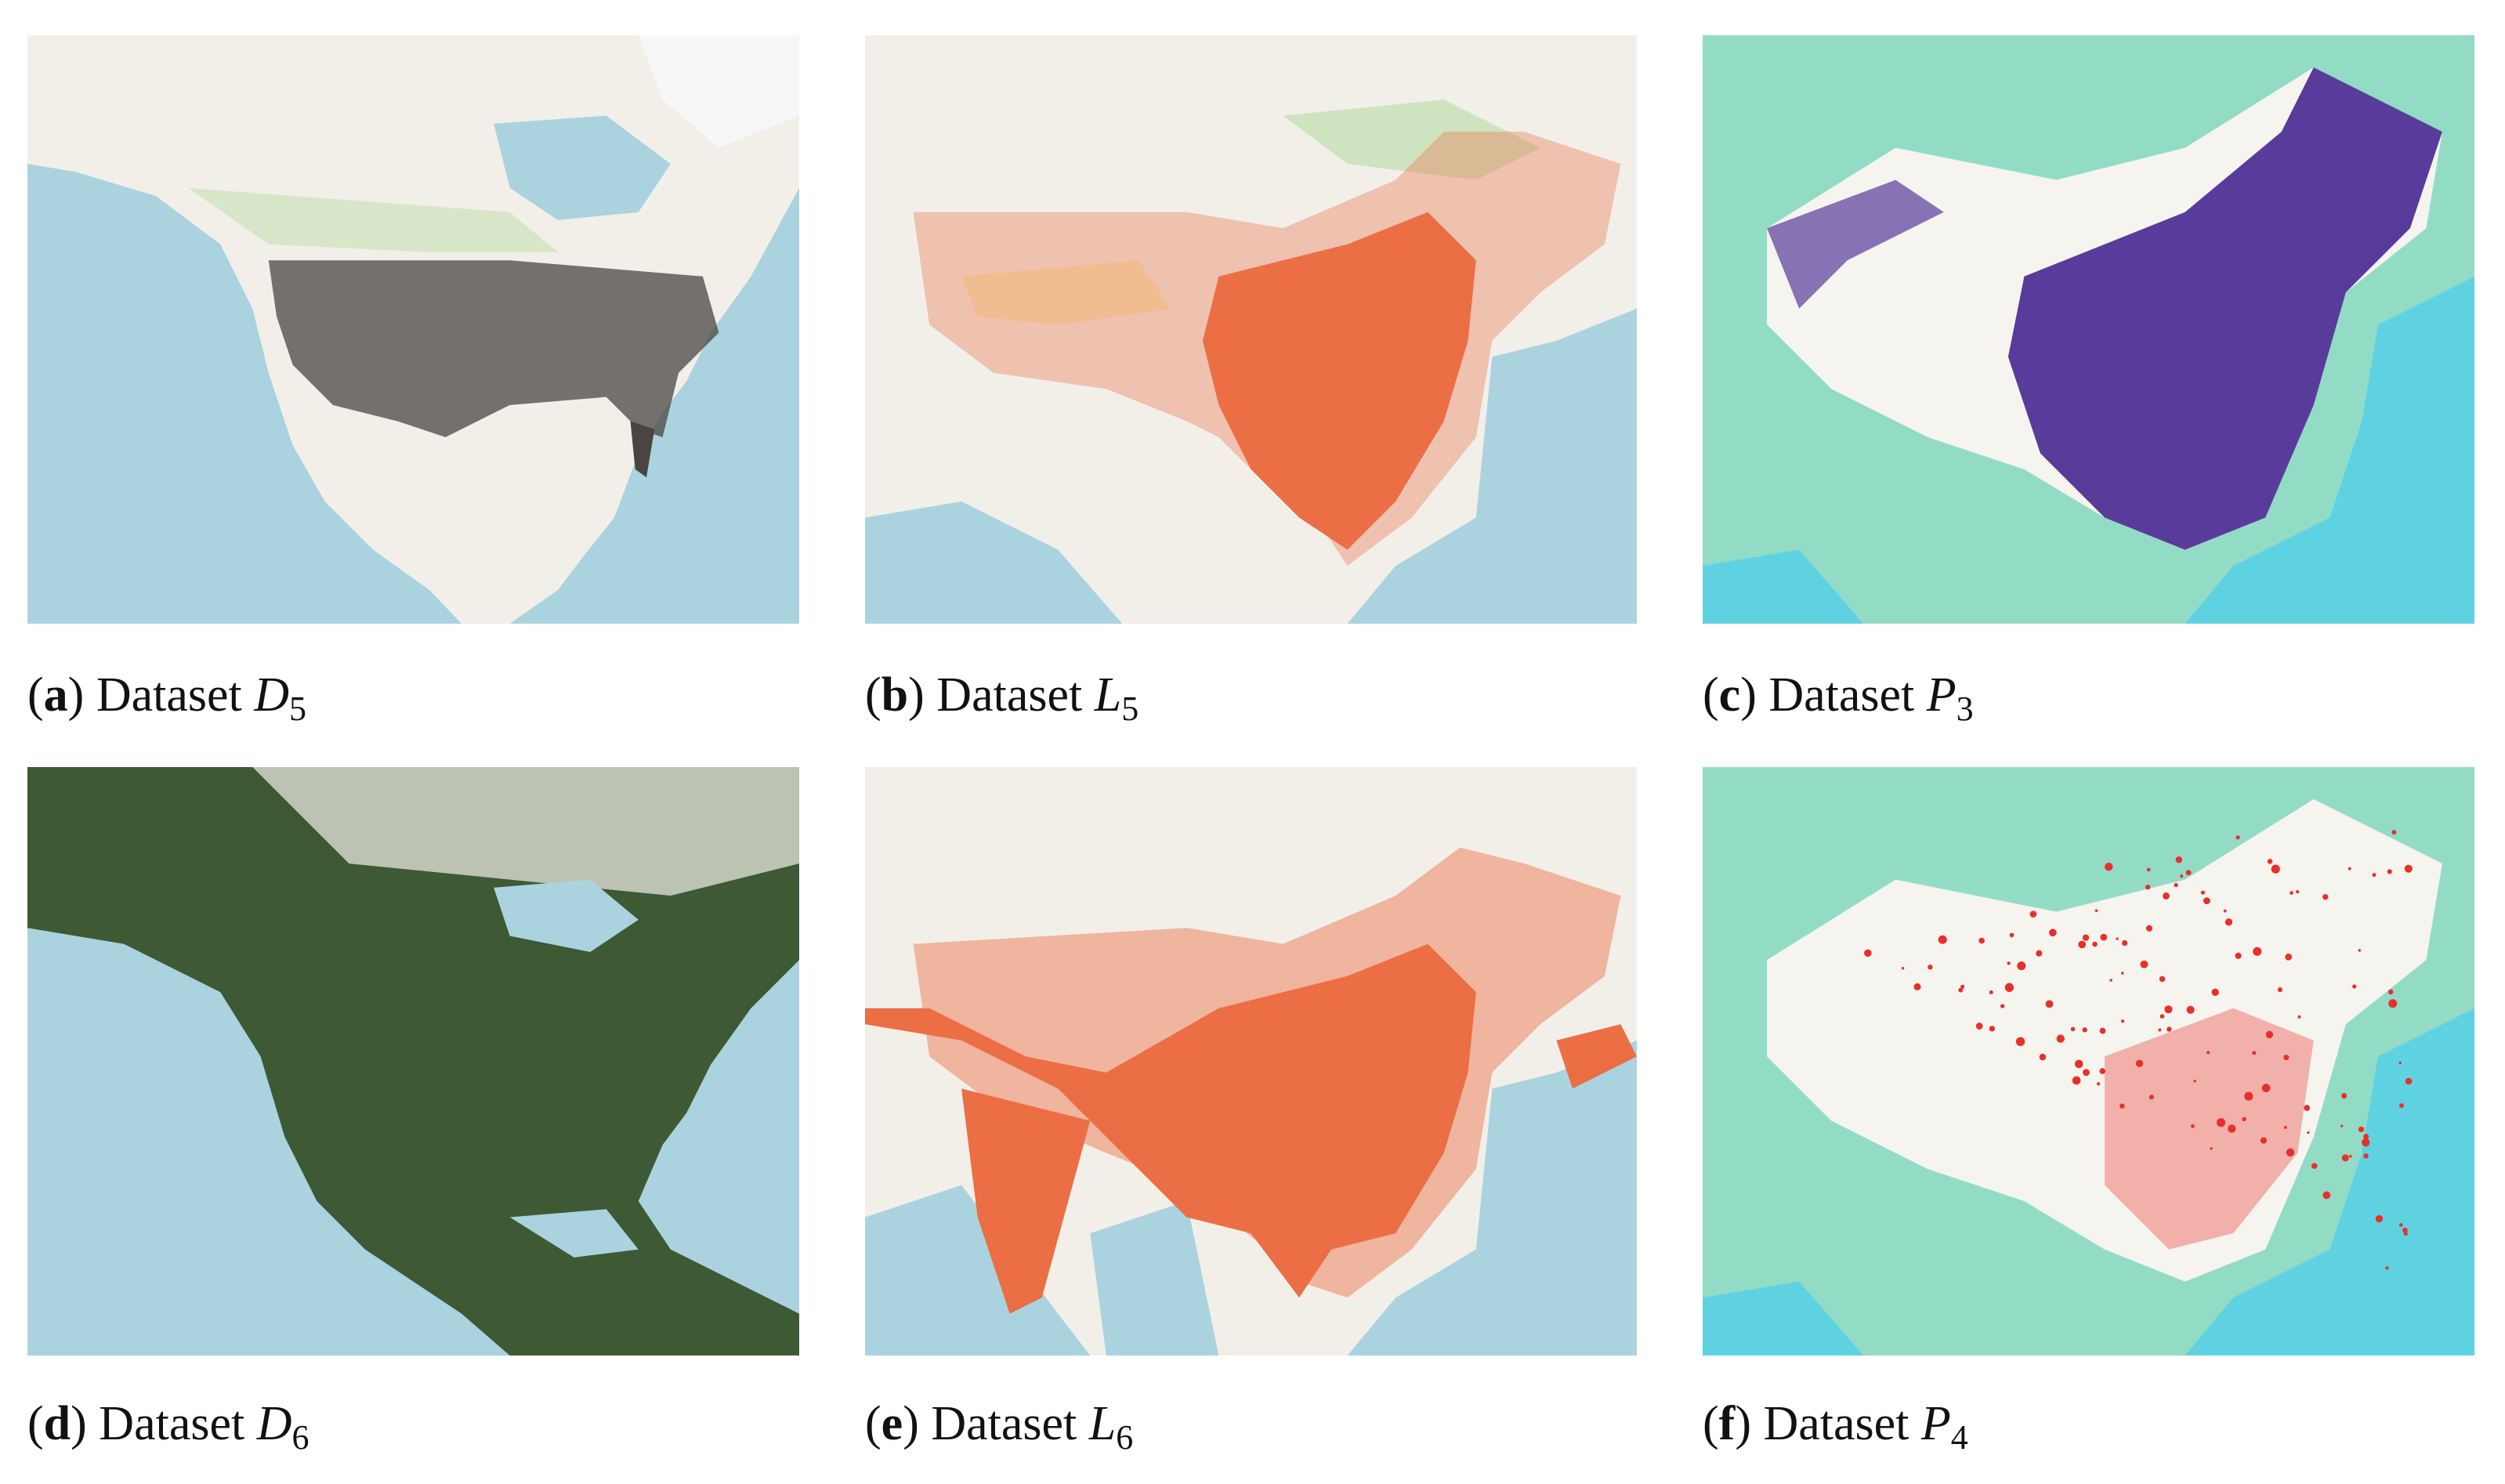  I want to click on map-panel-d, so click(413, 1061).